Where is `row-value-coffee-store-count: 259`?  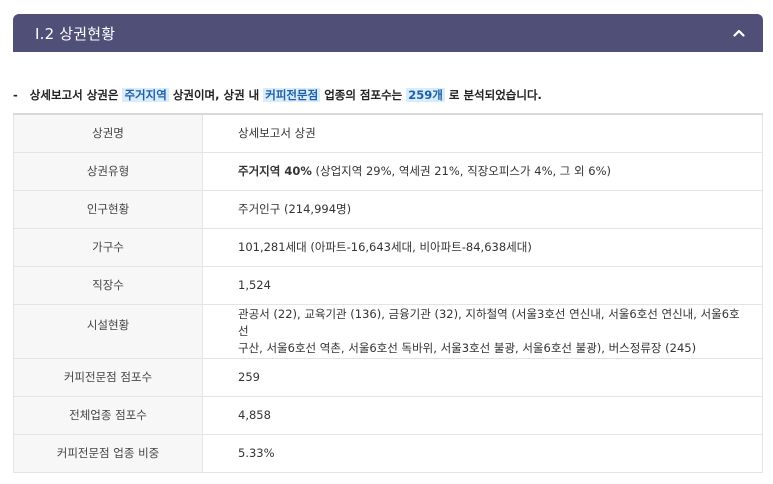 row-value-coffee-store-count: 259 is located at coordinates (482, 377).